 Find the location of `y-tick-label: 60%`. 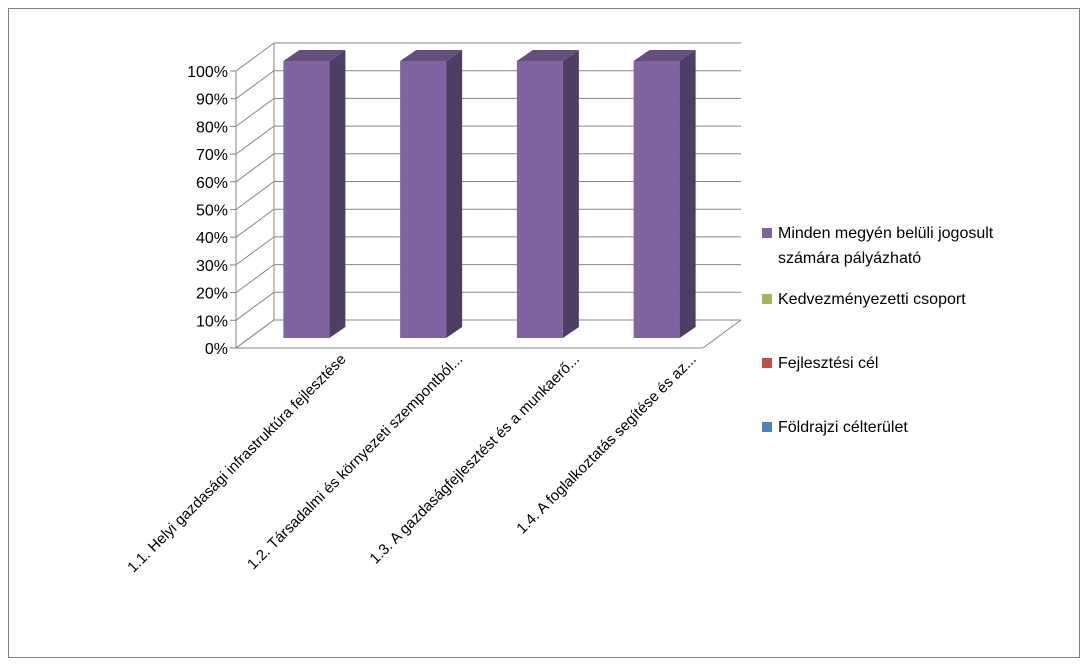

y-tick-label: 60% is located at coordinates (212, 183).